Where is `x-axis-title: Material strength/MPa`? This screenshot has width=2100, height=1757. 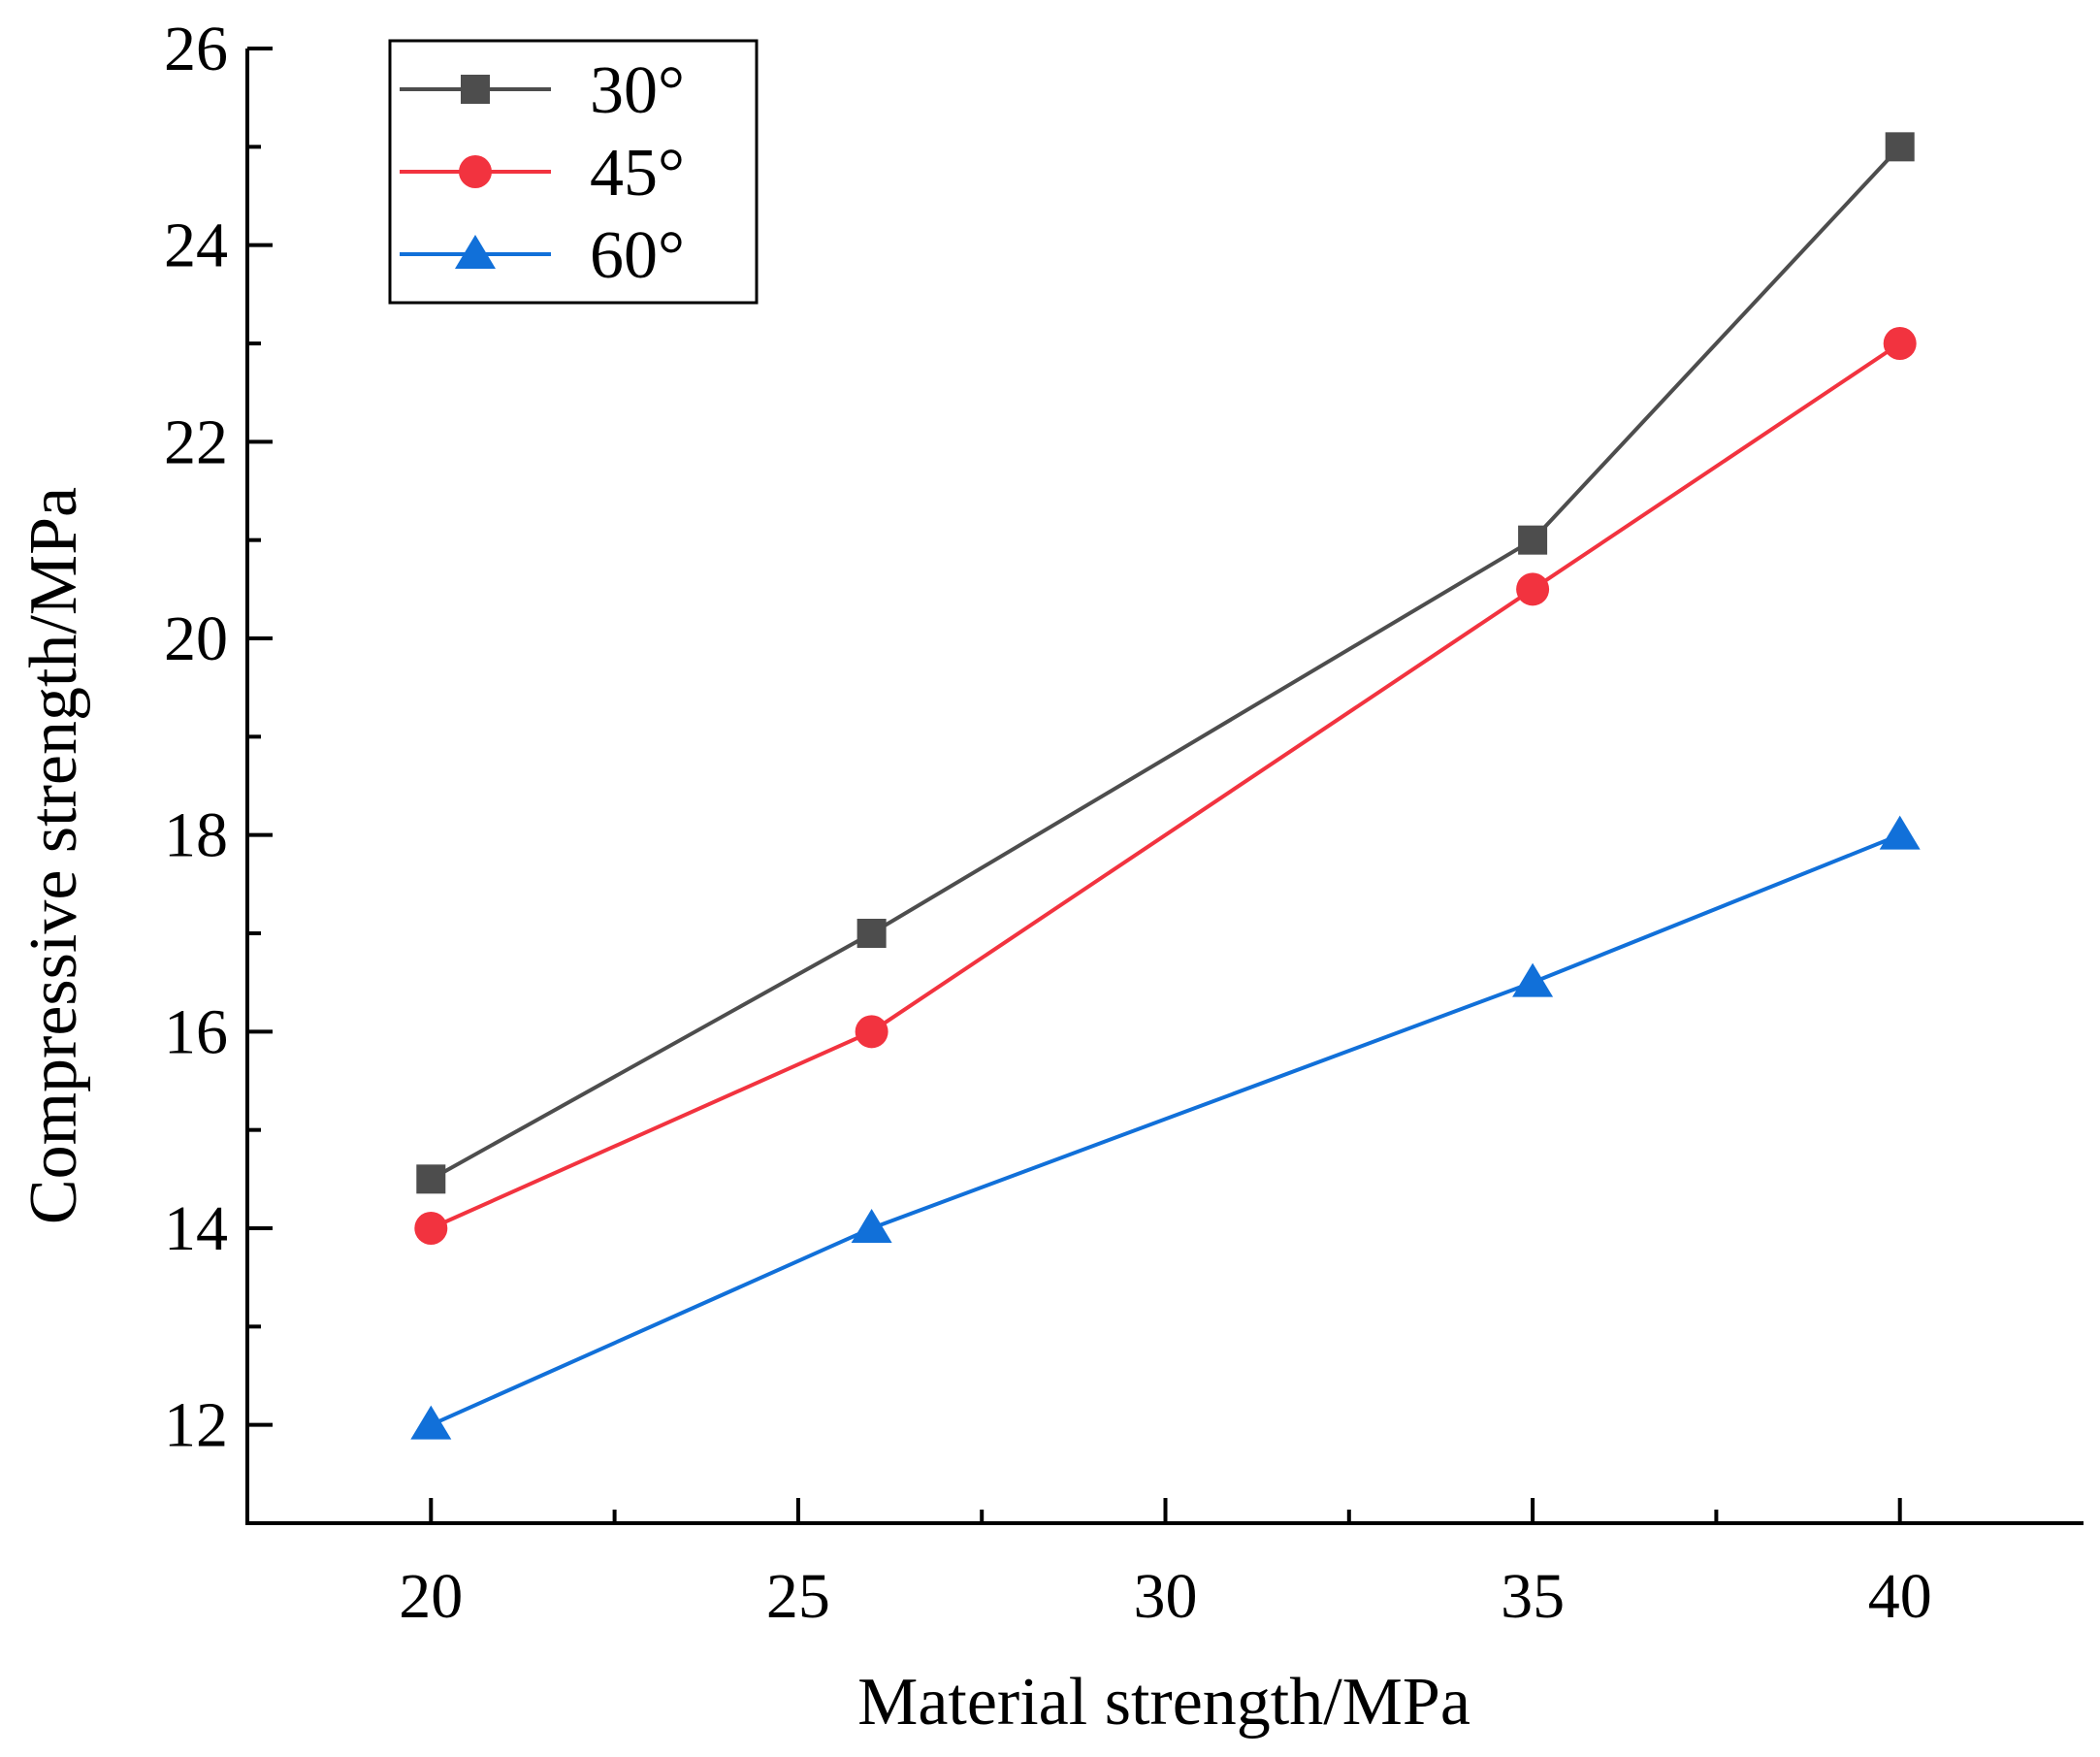
x-axis-title: Material strength/MPa is located at coordinates (1163, 1702).